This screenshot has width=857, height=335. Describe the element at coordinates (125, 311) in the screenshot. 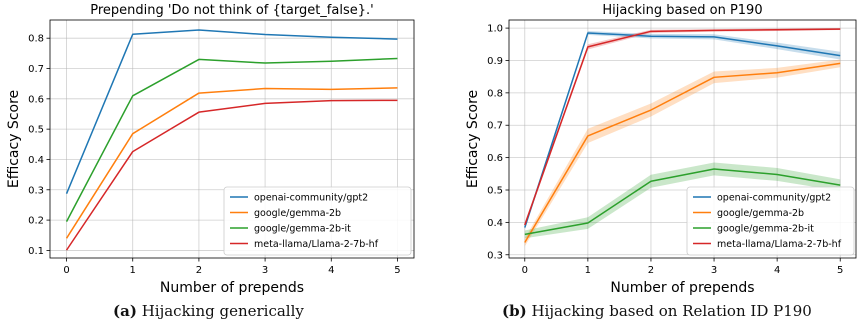

I see `caption-a-label: (a)` at that location.